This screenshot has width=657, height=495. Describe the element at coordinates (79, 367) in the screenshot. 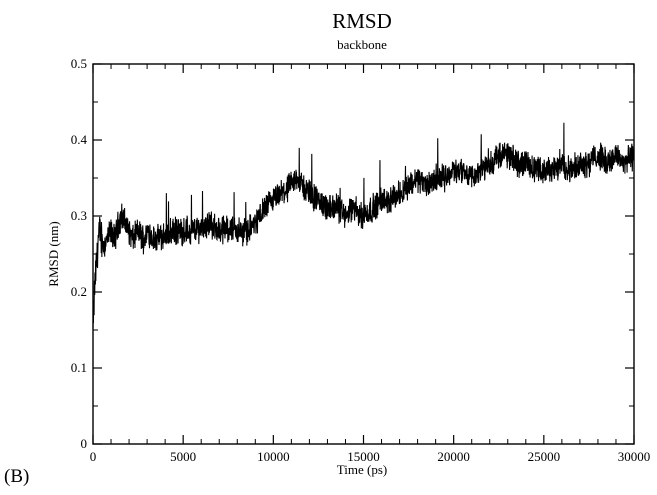

I see `y-tick-label: 0.1` at that location.